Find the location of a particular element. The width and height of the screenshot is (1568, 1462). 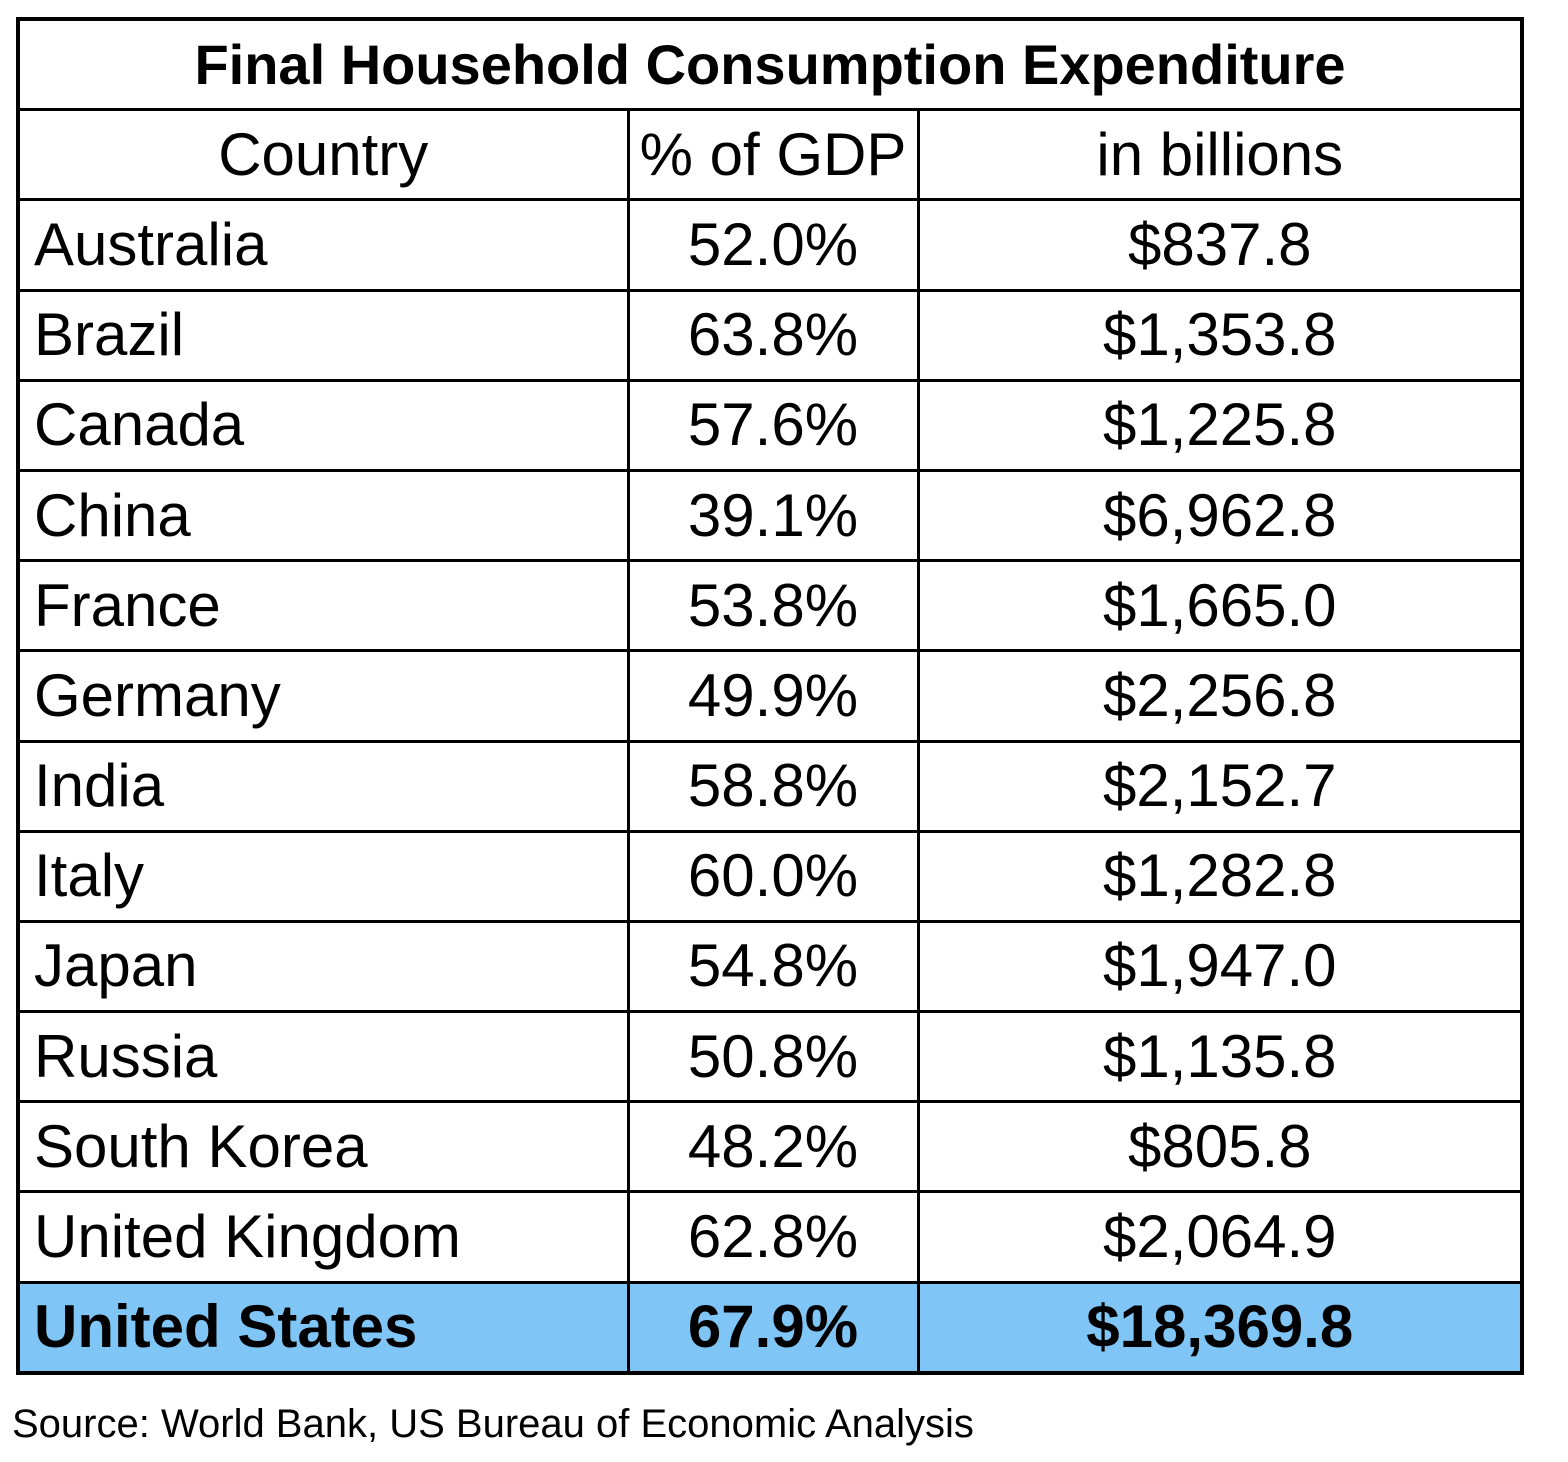

billions-cell: $2,256.8 is located at coordinates (1220, 696).